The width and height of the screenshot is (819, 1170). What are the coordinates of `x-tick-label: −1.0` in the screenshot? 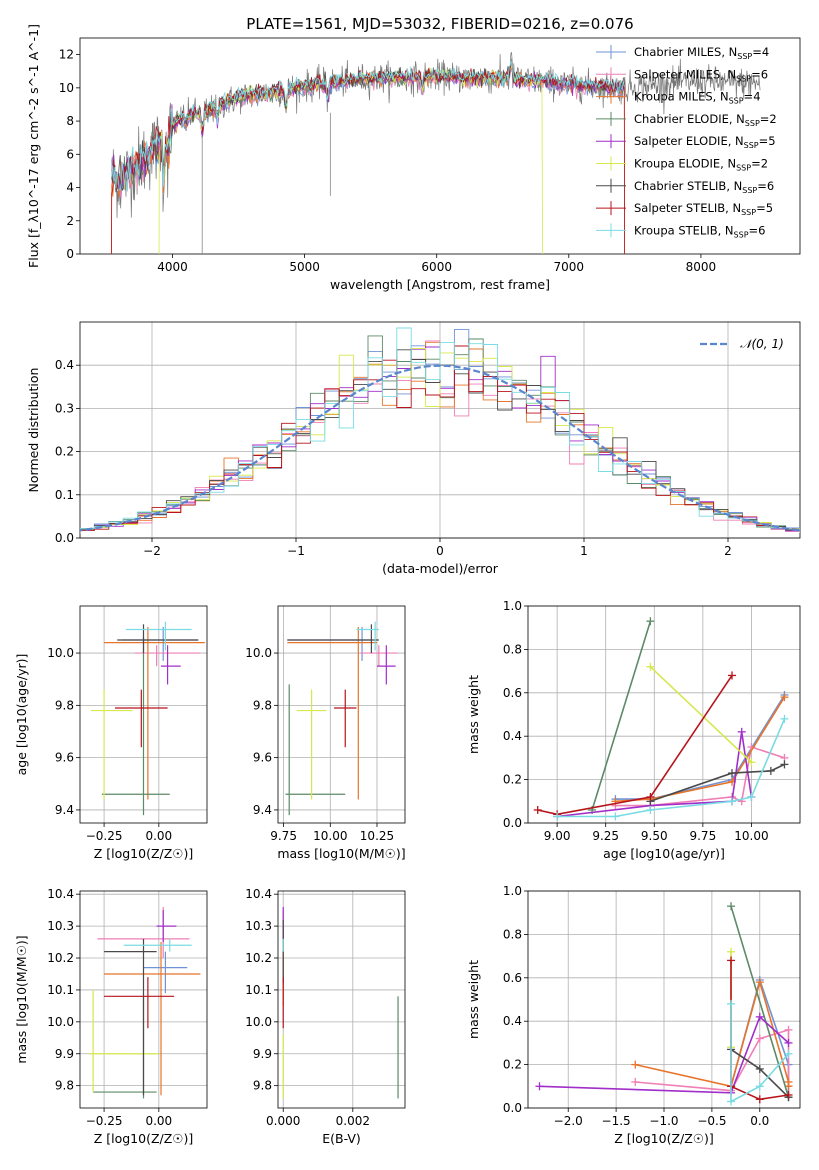 It's located at (663, 1121).